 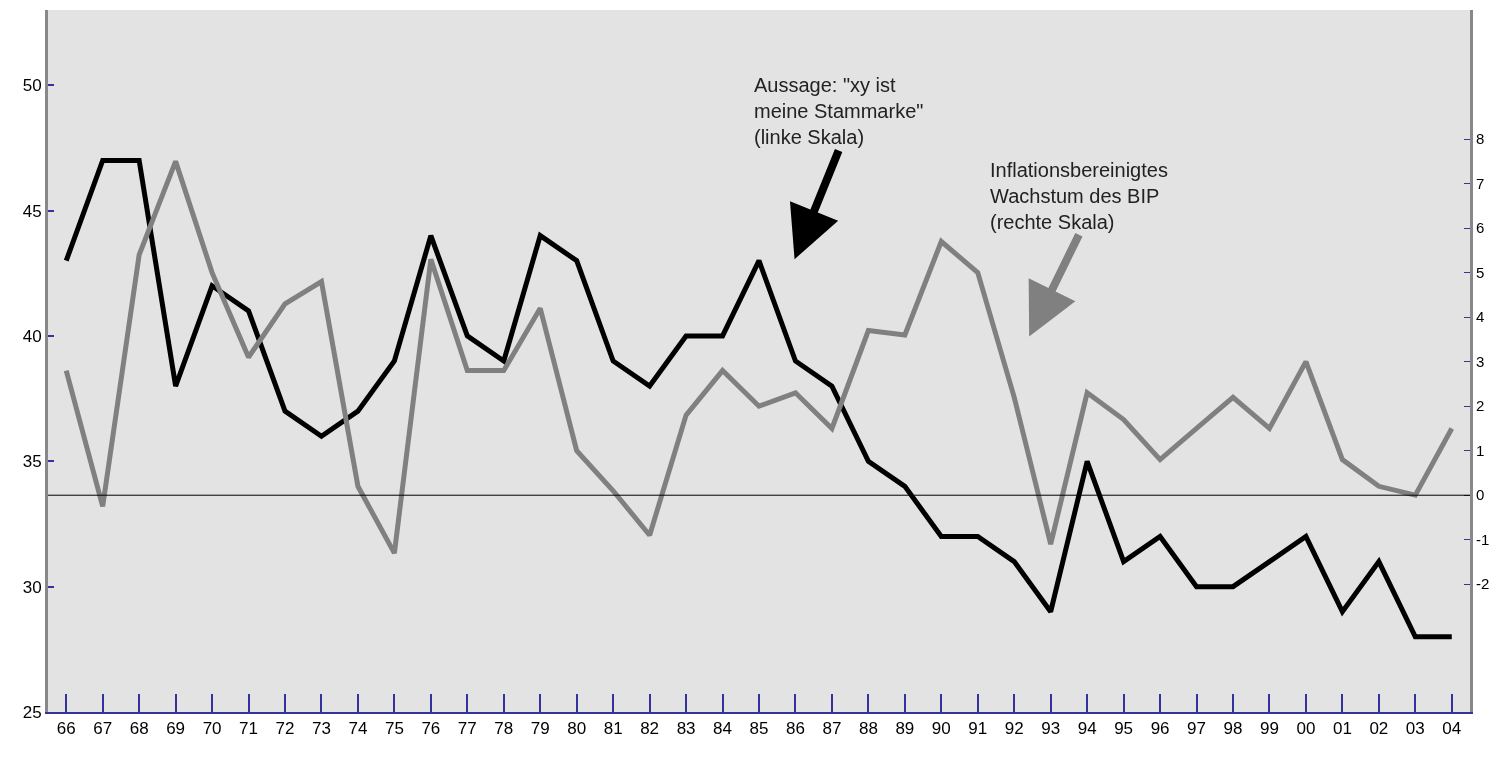 I want to click on y2-tick-label: -2, so click(x=1483, y=584).